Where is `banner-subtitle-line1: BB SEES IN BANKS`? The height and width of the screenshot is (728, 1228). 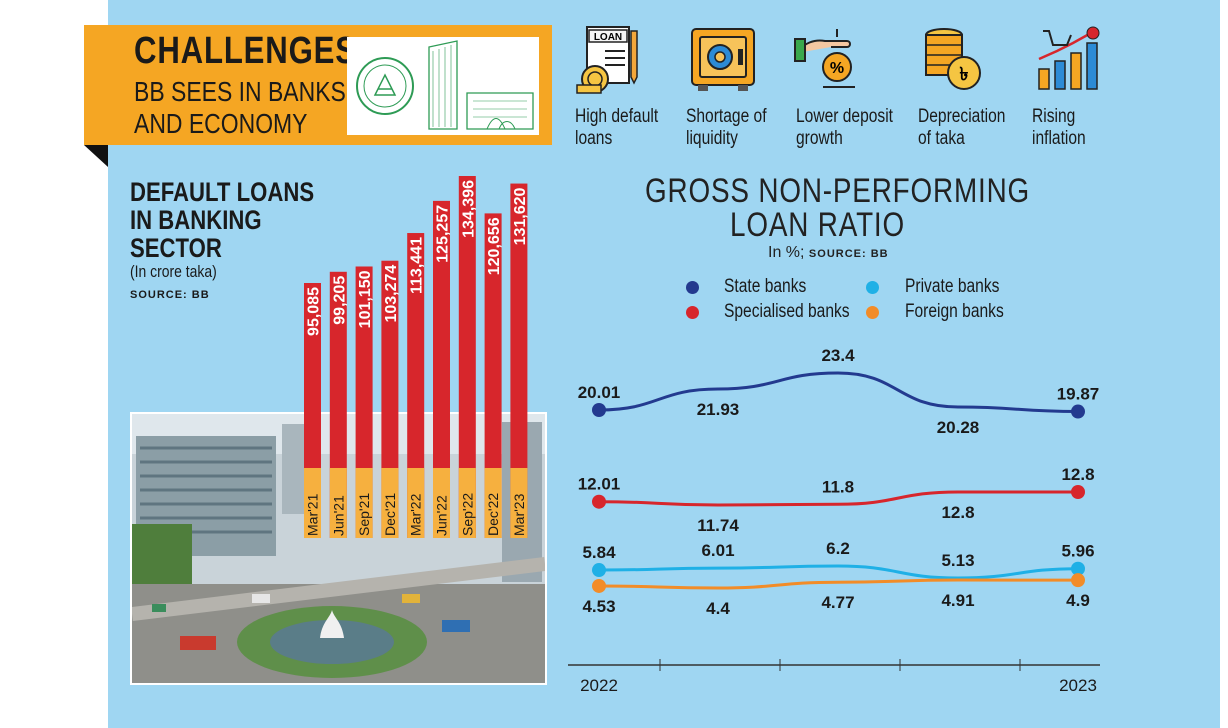 banner-subtitle-line1: BB SEES IN BANKS is located at coordinates (263, 92).